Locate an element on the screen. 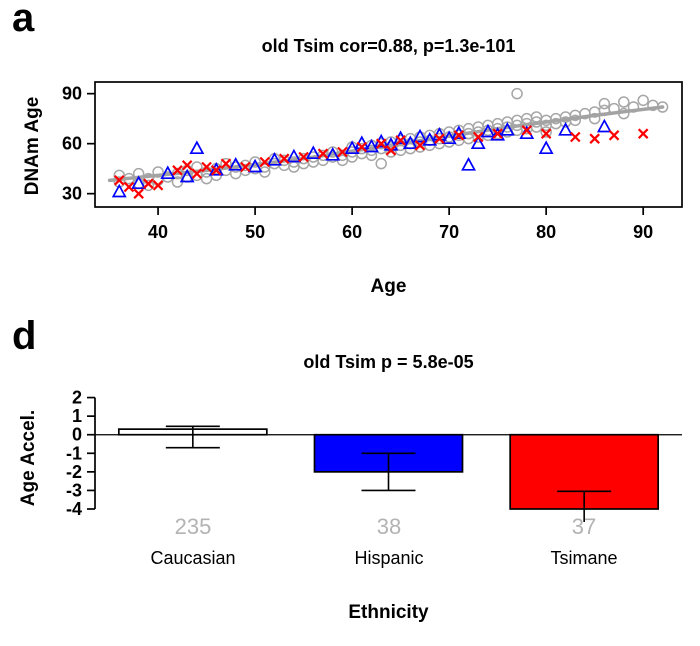 This screenshot has width=700, height=646. svg-text: 80 is located at coordinates (546, 232).